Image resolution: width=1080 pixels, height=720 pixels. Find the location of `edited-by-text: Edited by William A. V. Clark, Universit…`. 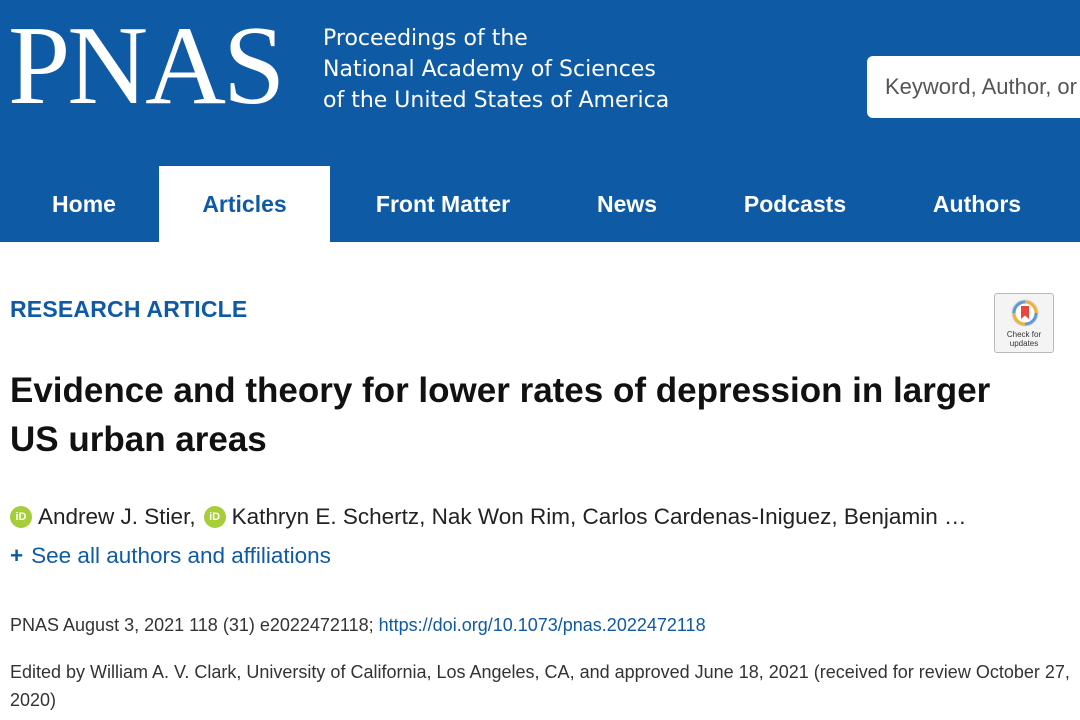

edited-by-text: Edited by William A. V. Clark, Universit… is located at coordinates (540, 686).